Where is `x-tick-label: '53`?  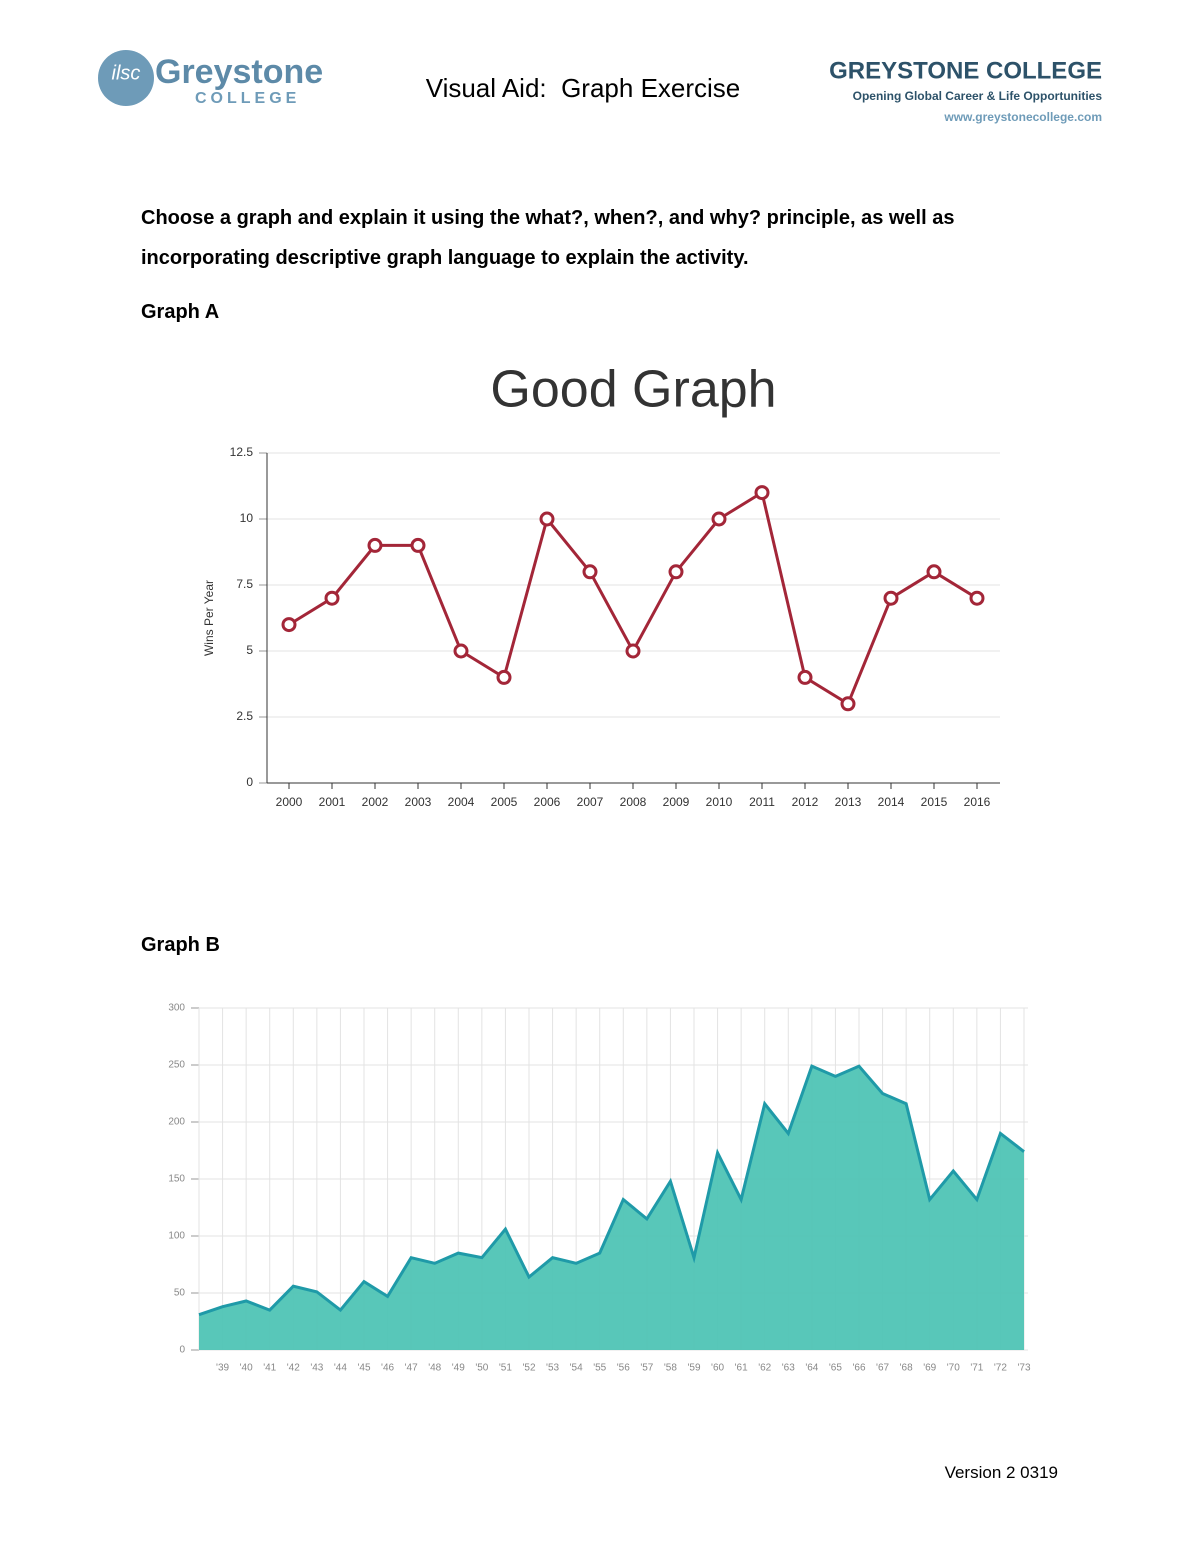
x-tick-label: '53 is located at coordinates (552, 1368).